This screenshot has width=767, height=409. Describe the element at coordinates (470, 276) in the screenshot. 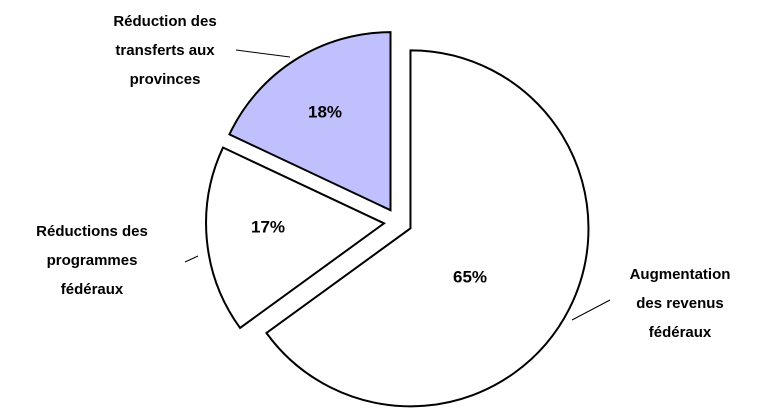

I see `value-label: 65%` at that location.